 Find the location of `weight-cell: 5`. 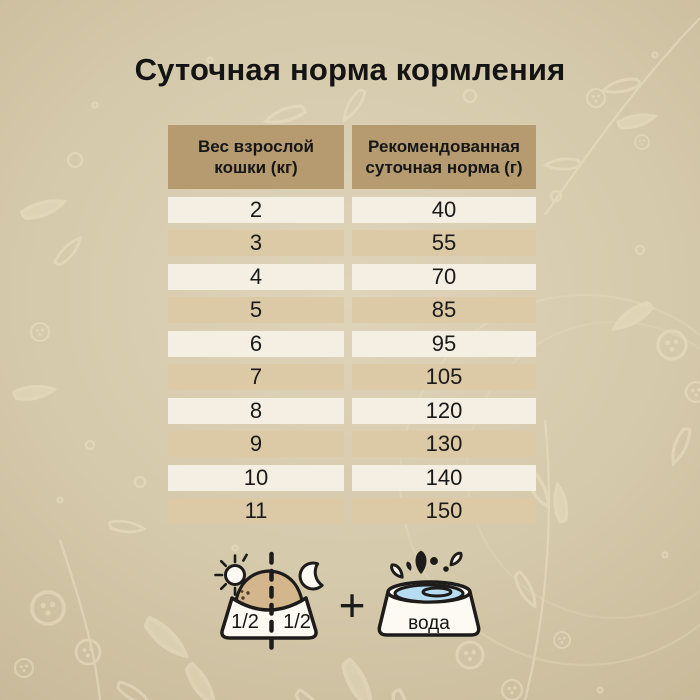

weight-cell: 5 is located at coordinates (256, 310).